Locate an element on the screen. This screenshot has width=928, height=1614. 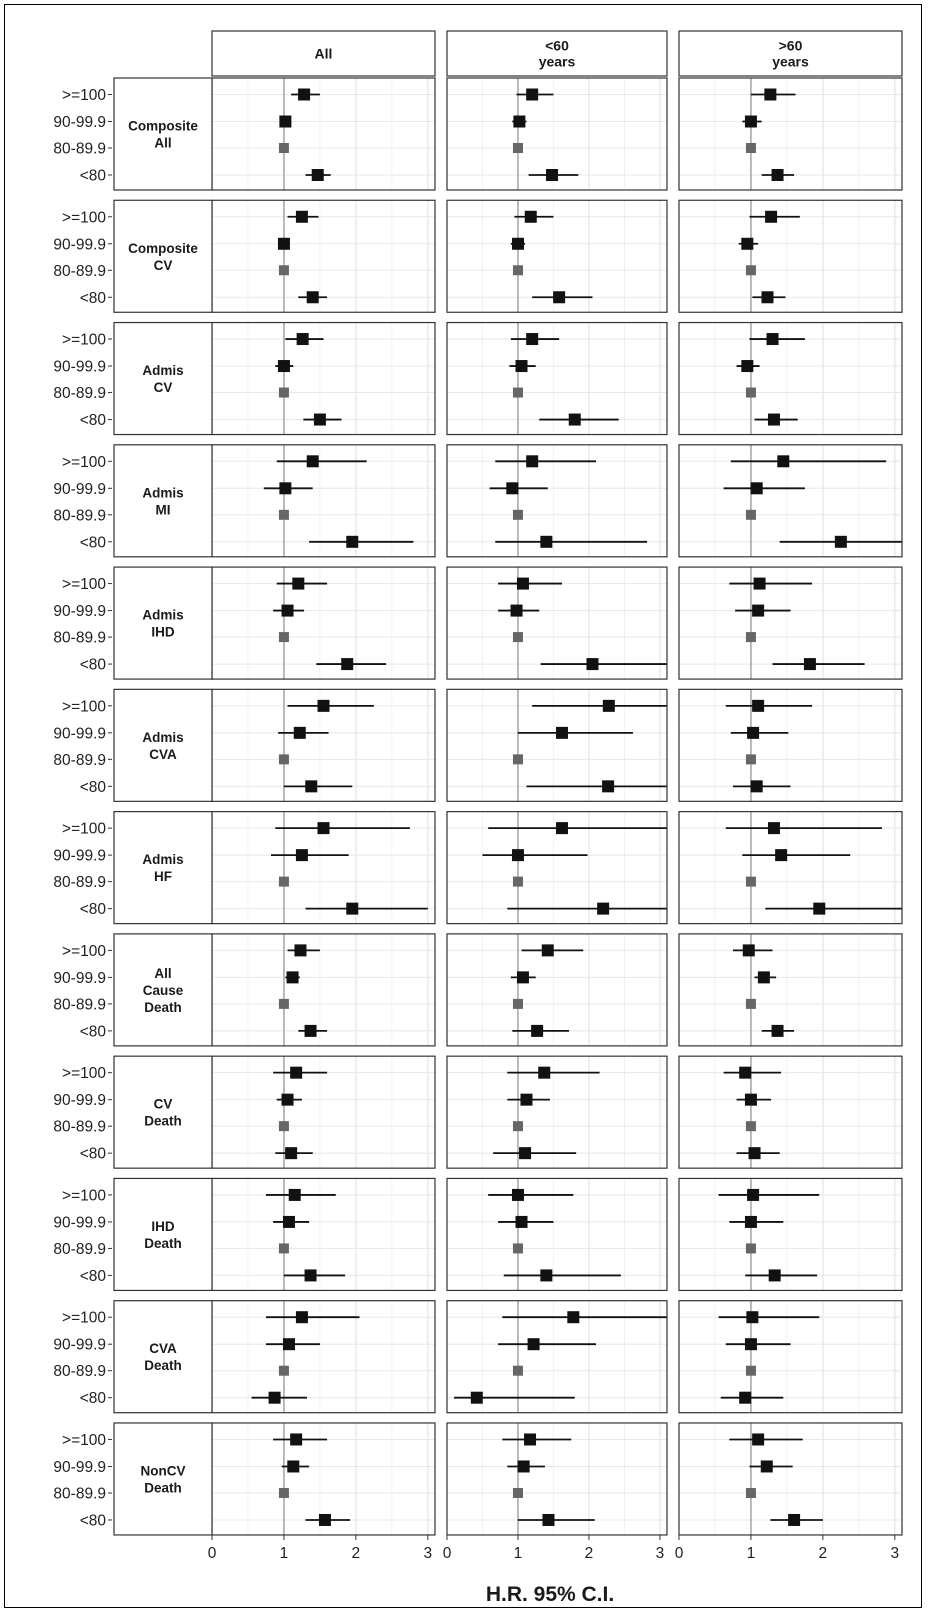
column-strip-lt60 is located at coordinates (557, 53).